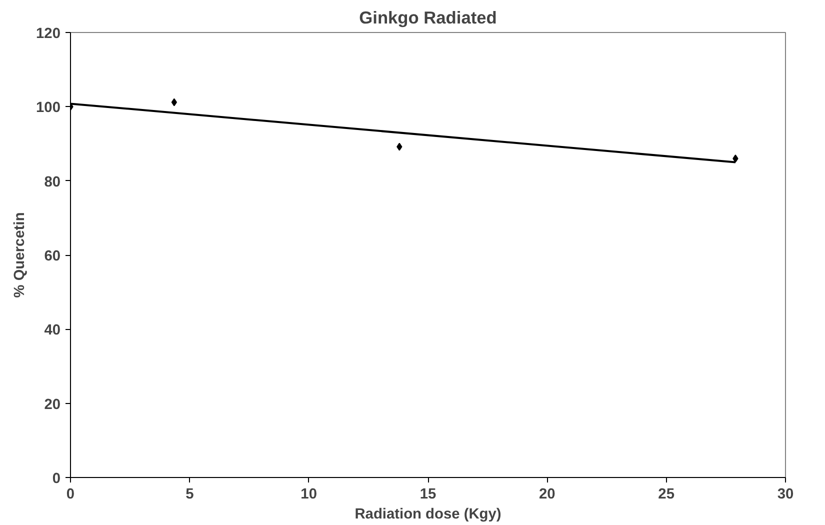  What do you see at coordinates (70, 494) in the screenshot?
I see `x-tick-label: 0` at bounding box center [70, 494].